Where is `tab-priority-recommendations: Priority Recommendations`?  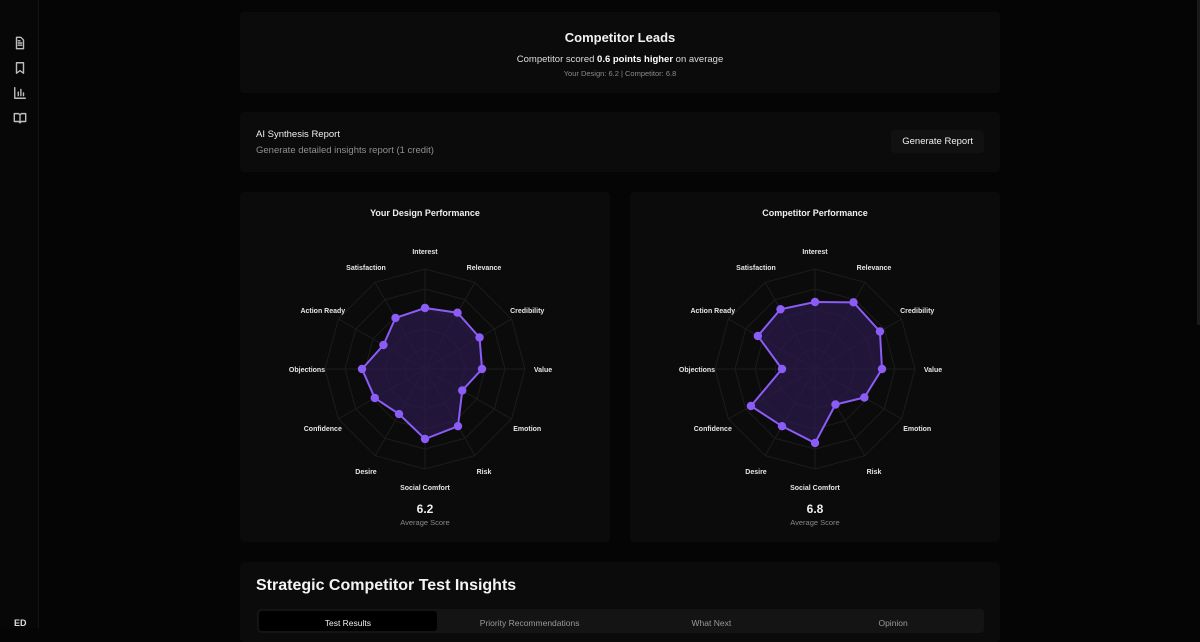
tab-priority-recommendations: Priority Recommendations is located at coordinates (529, 623).